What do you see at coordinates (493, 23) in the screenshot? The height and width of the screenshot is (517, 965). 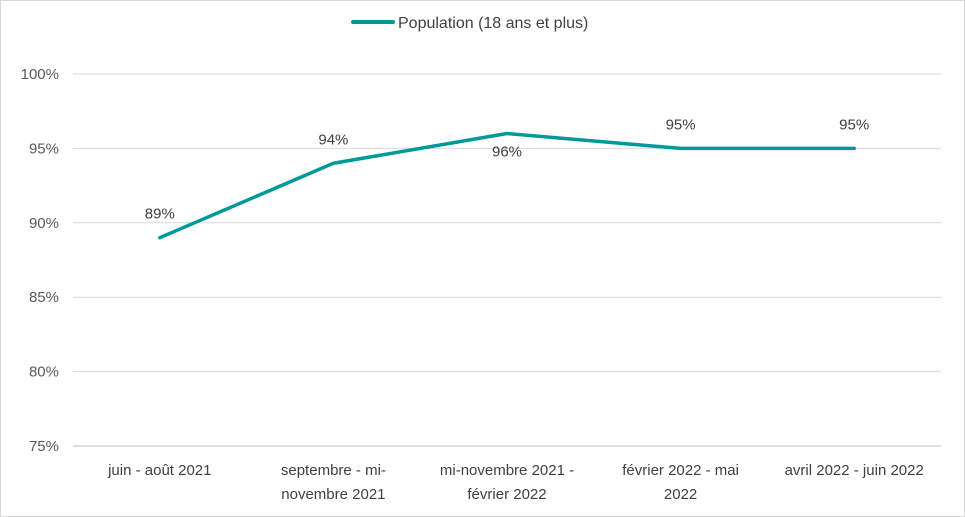 I see `legend-label: Population (18 ans et plus)` at bounding box center [493, 23].